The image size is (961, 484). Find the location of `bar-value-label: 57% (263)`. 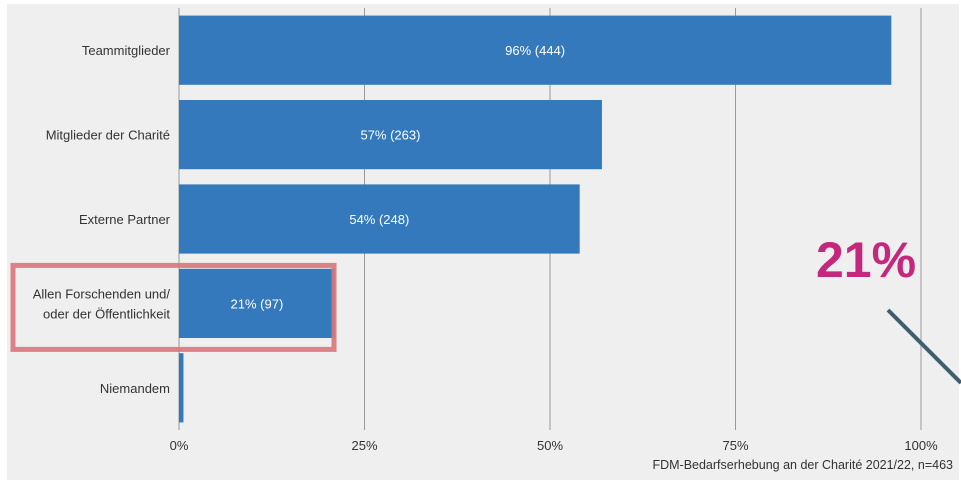

bar-value-label: 57% (263) is located at coordinates (390, 135).